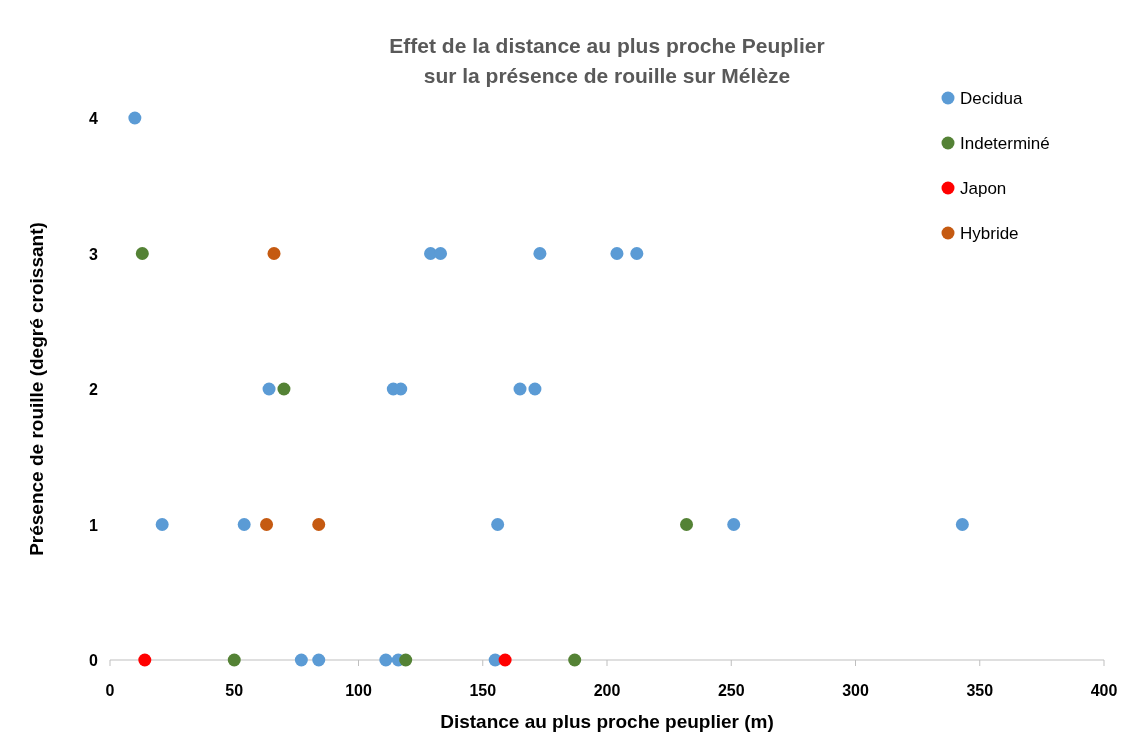 The image size is (1137, 747). I want to click on y-tick-label: 0, so click(94, 660).